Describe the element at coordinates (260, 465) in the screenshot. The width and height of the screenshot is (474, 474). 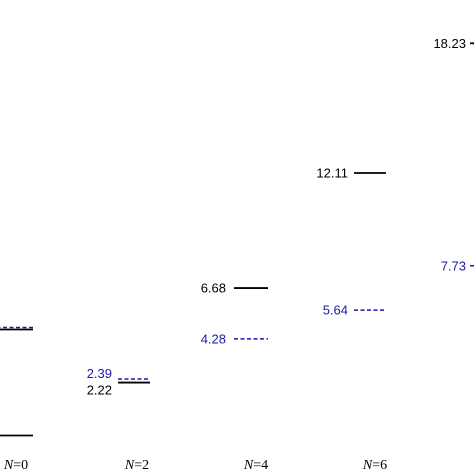
I see `column-label-value: =4` at that location.